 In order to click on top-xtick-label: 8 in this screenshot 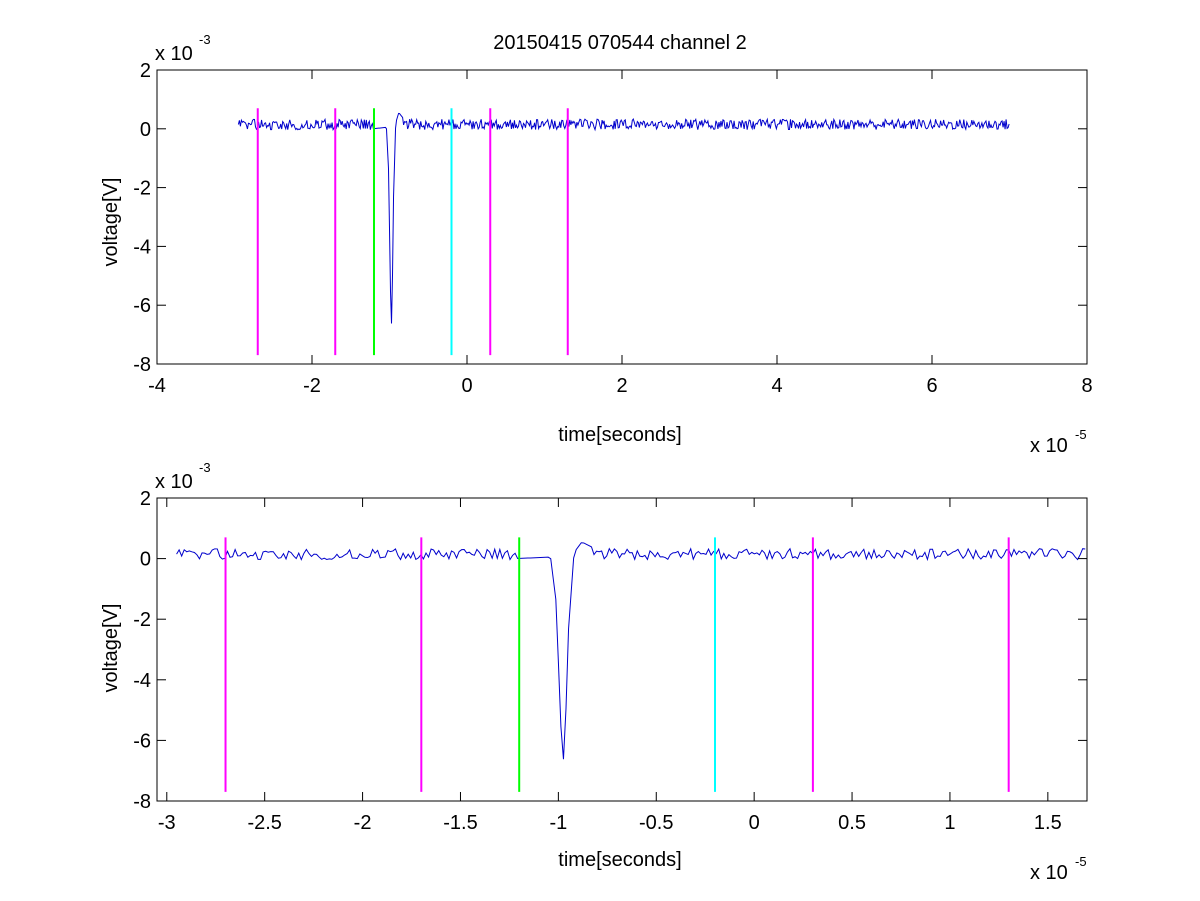, I will do `click(1086, 386)`.